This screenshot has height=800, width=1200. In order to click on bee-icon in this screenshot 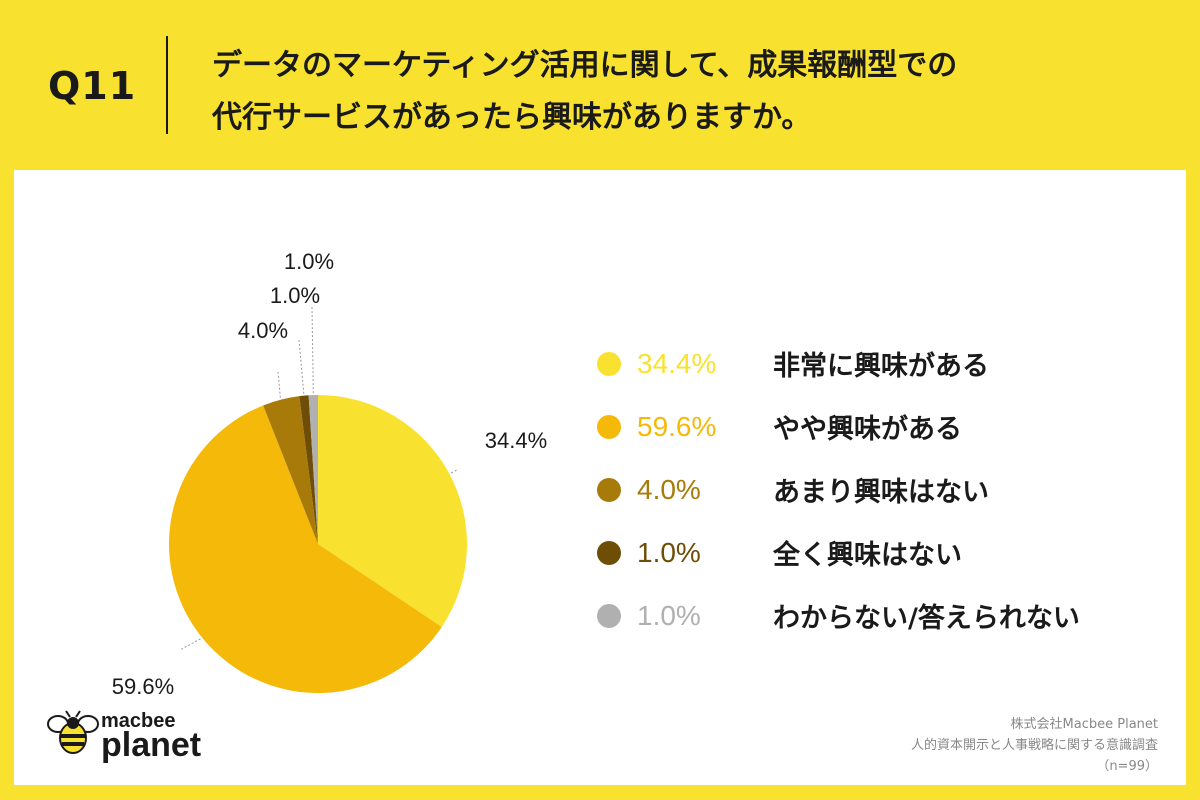, I will do `click(73, 732)`.